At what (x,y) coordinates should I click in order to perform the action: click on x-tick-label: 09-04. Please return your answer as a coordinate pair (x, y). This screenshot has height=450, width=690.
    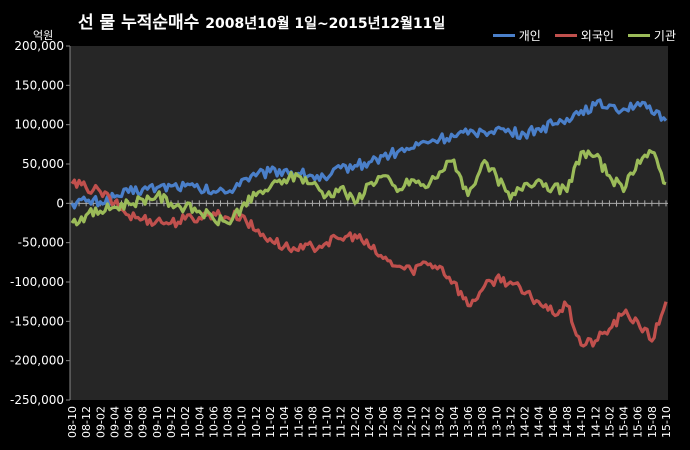
    Looking at the image, I should click on (114, 422).